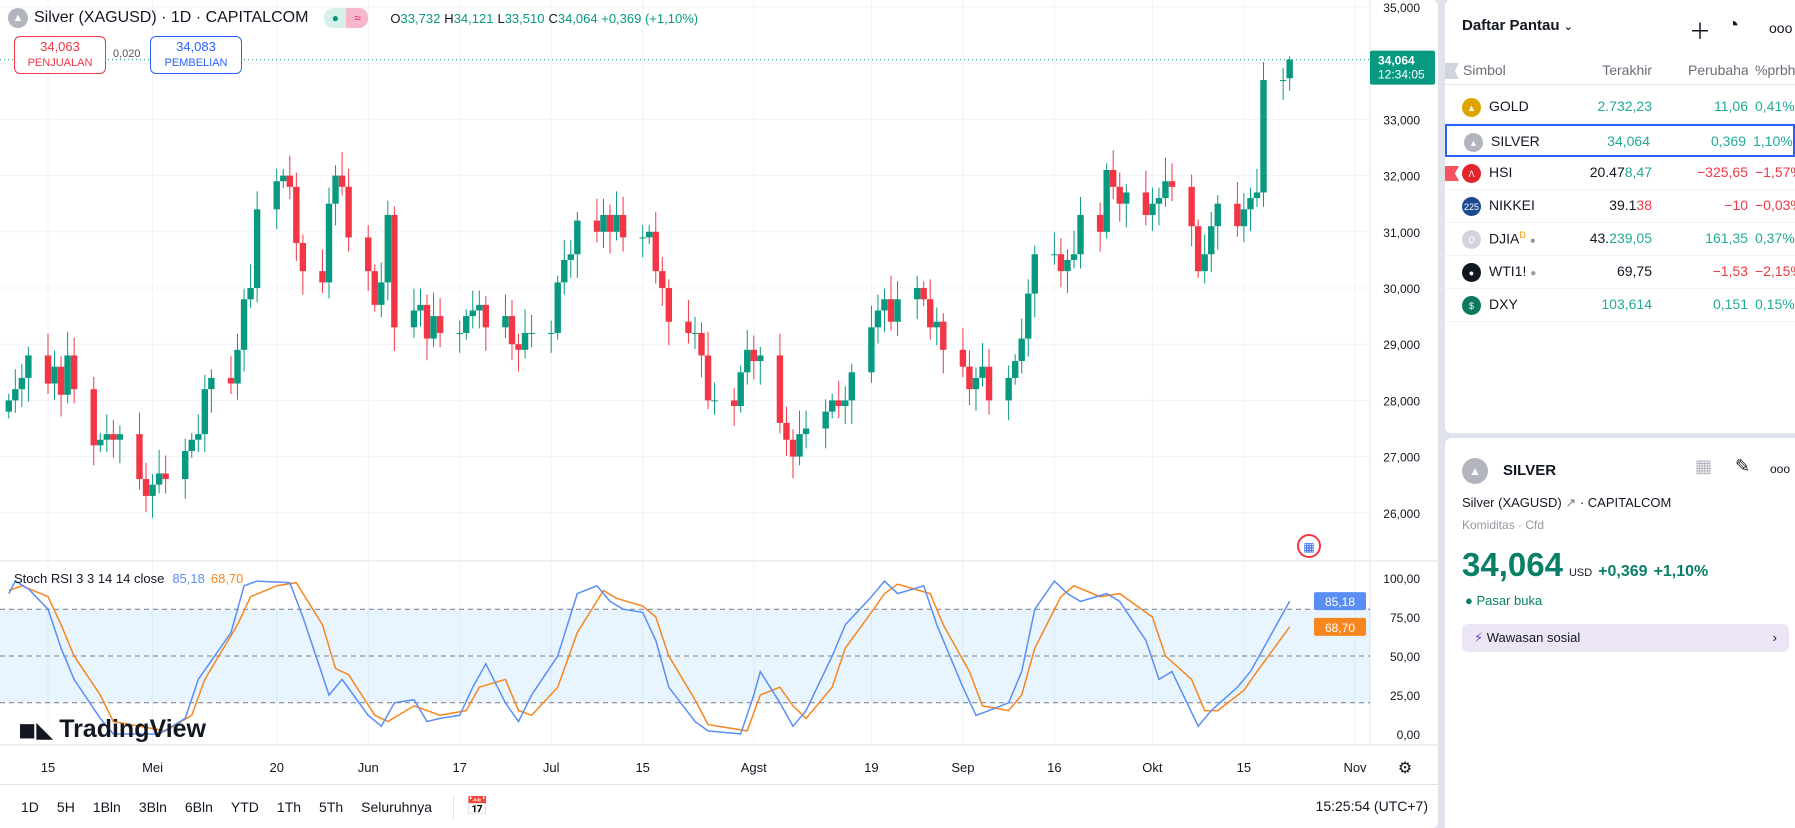  Describe the element at coordinates (331, 806) in the screenshot. I see `timeframe-5th: 5Th` at that location.